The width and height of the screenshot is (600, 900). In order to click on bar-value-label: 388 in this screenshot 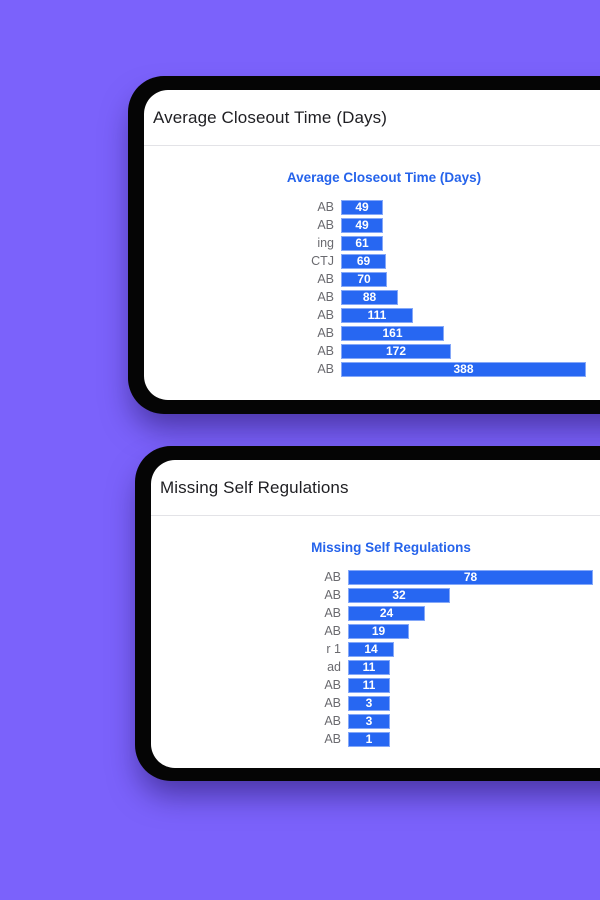, I will do `click(463, 368)`.